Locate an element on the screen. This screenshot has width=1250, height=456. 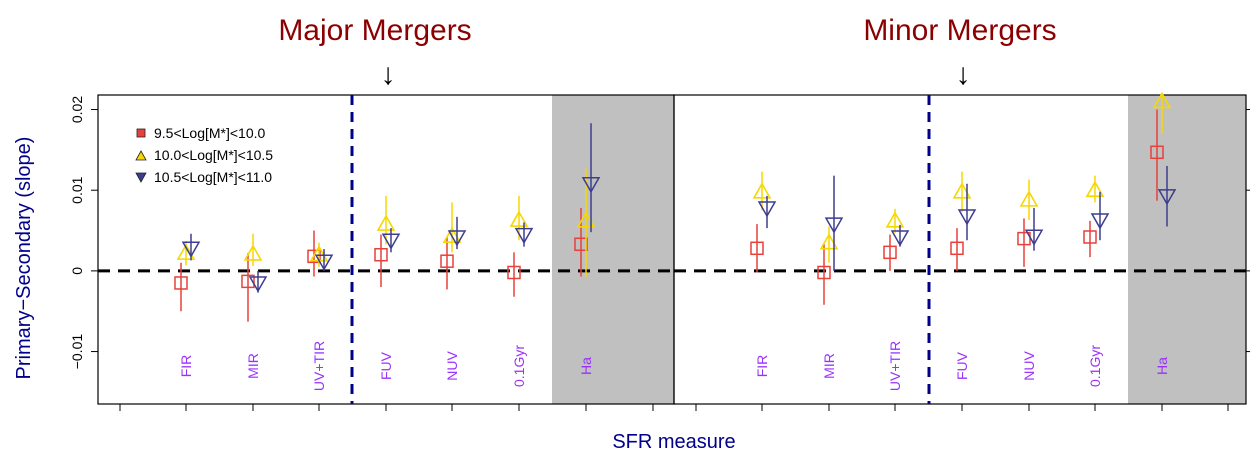
panel-title-minor: Minor Mergers is located at coordinates (959, 30).